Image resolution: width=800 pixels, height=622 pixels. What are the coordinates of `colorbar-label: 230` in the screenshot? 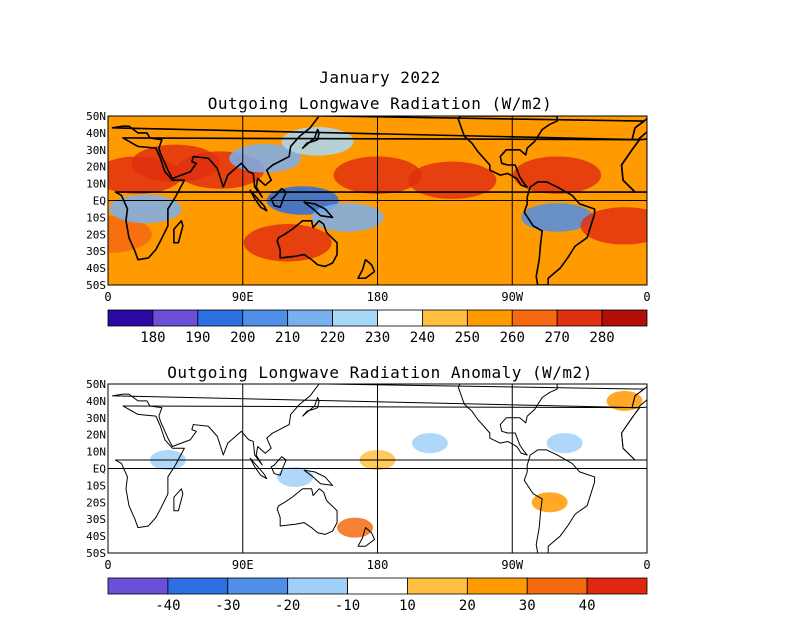 It's located at (377, 338).